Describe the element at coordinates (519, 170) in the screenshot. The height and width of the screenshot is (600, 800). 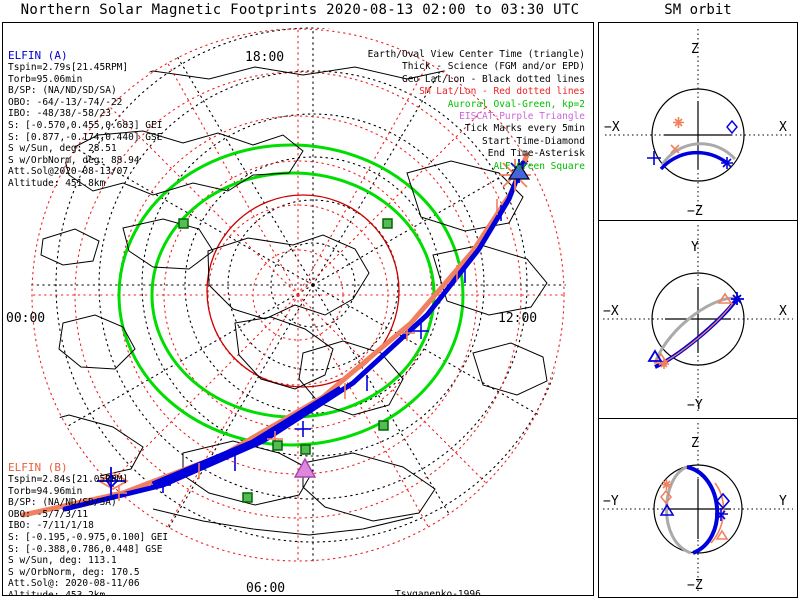
I see `view-center-triangle` at that location.